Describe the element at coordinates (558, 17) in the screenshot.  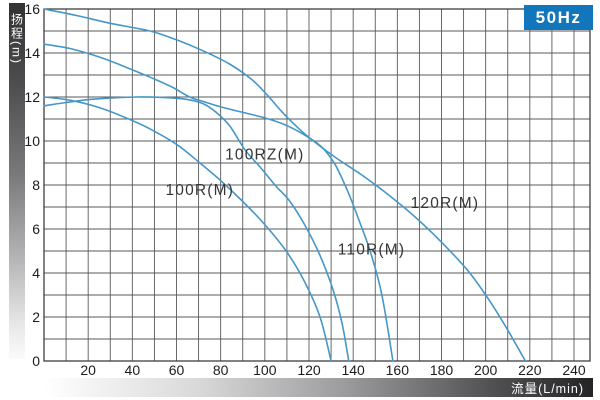
I see `frequency-badge: 50Hz` at that location.